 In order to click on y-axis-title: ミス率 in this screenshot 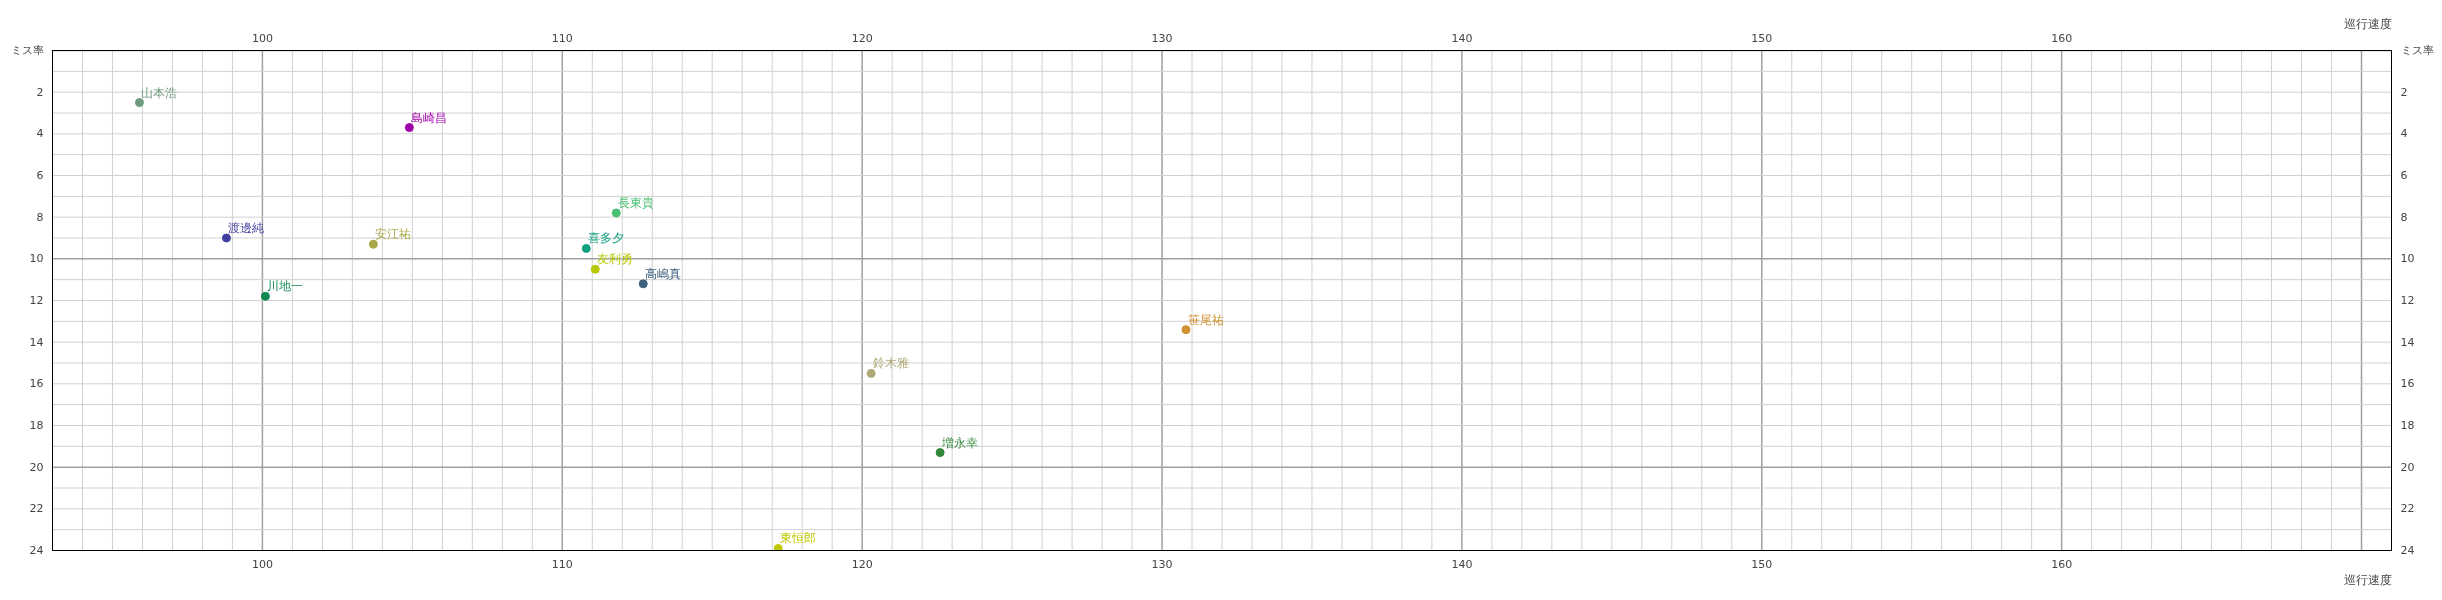, I will do `click(27, 50)`.